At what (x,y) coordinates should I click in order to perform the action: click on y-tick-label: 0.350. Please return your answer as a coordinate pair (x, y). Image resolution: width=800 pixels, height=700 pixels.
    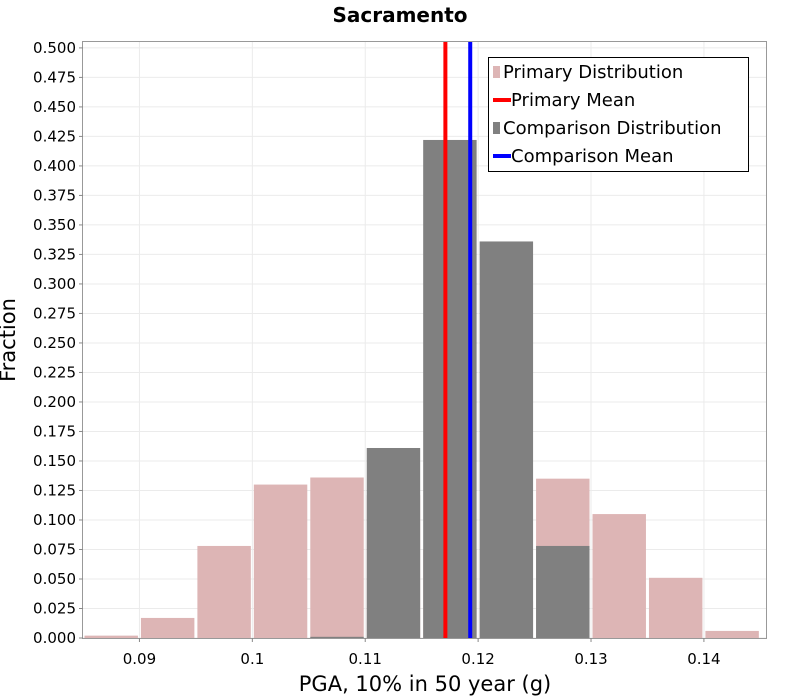
    Looking at the image, I should click on (54, 225).